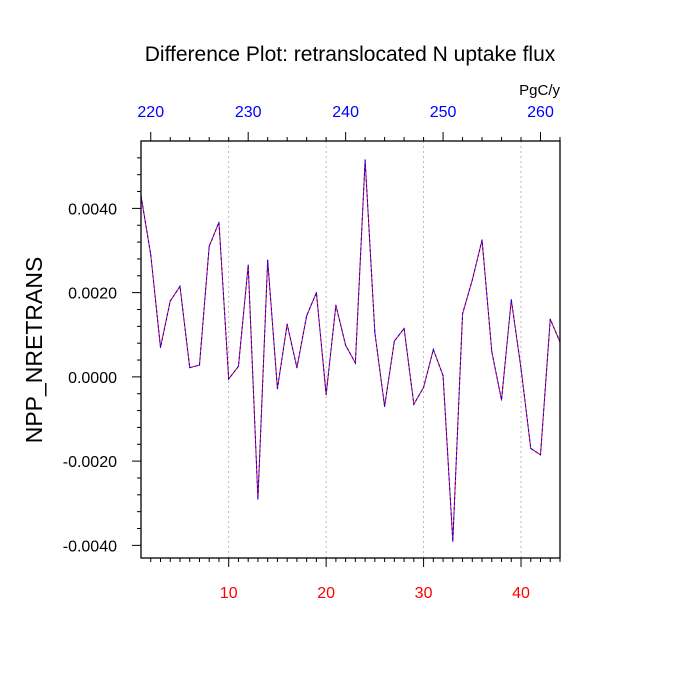 The image size is (700, 700). What do you see at coordinates (326, 593) in the screenshot?
I see `x-tick-label-20: 20` at bounding box center [326, 593].